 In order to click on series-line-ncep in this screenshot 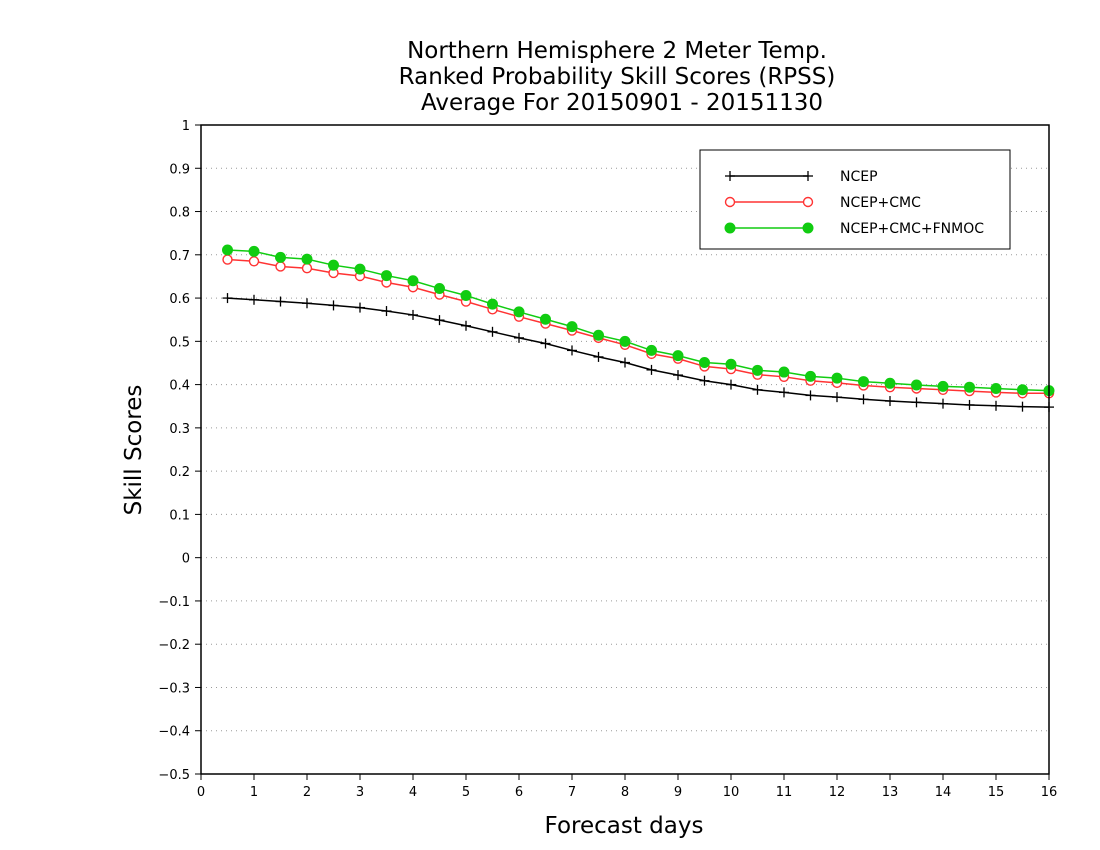, I will do `click(638, 352)`.